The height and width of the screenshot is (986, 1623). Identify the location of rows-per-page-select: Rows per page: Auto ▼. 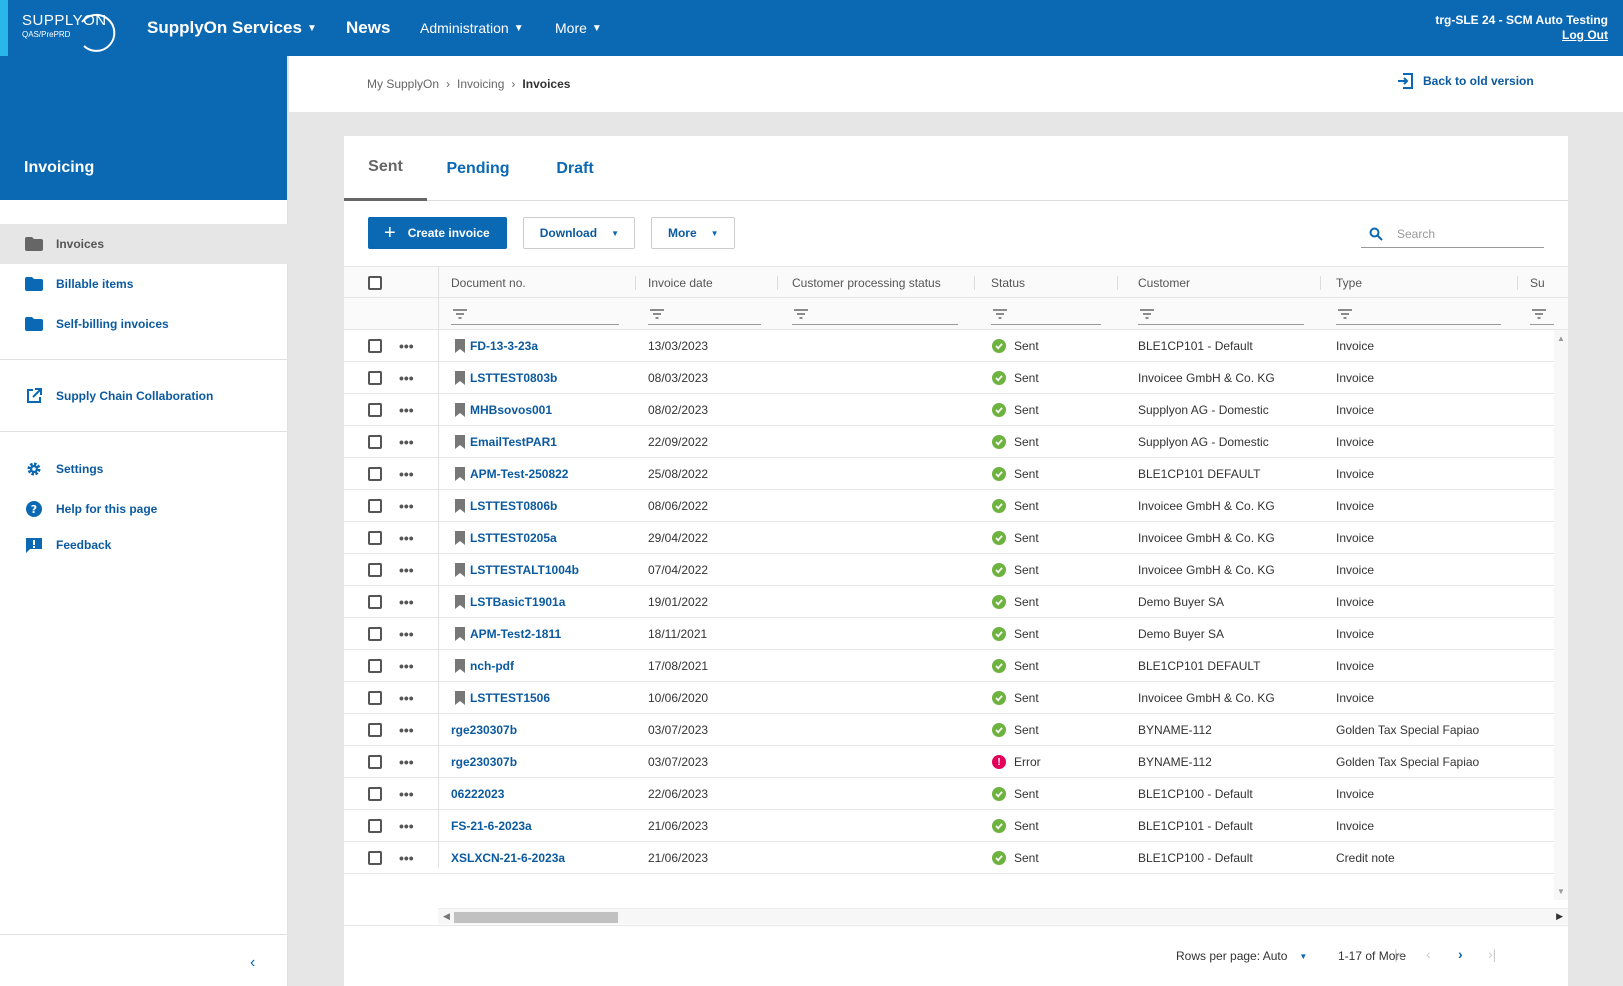
(1241, 956).